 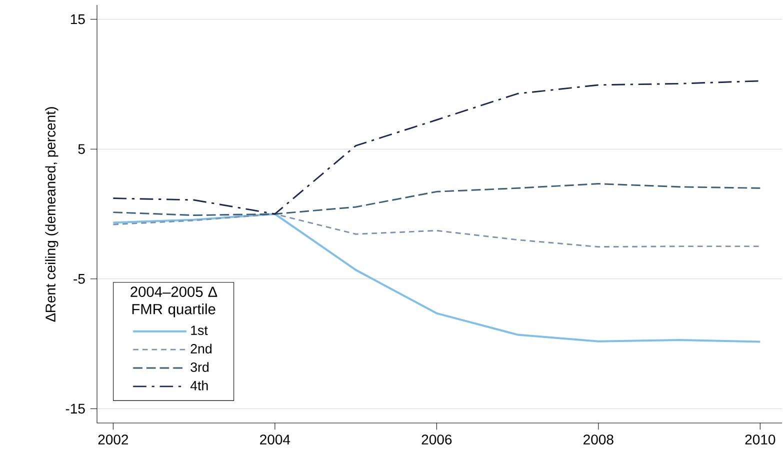 I want to click on legend-label: 3rd, so click(x=199, y=367).